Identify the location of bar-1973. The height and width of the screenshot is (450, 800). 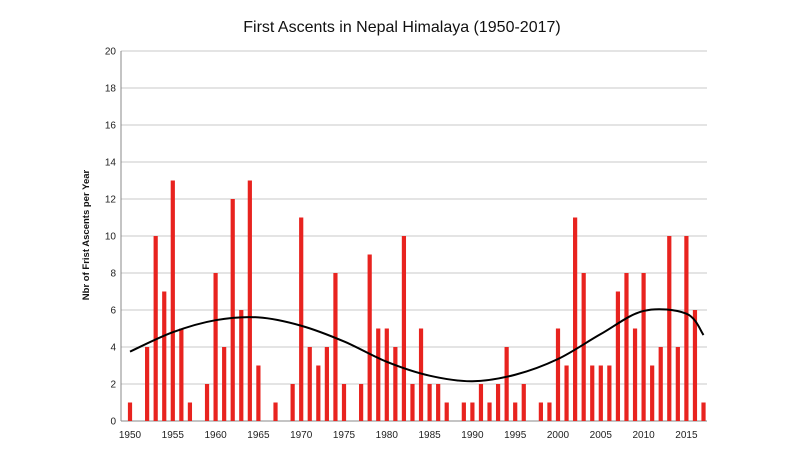
(326, 384).